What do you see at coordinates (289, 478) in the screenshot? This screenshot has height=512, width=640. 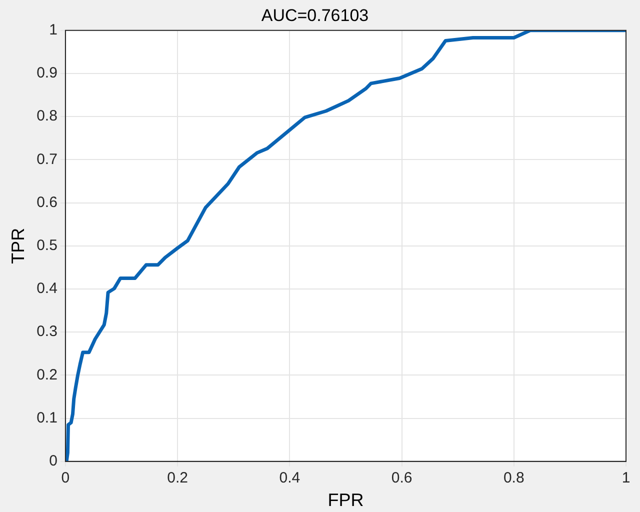 I see `x-tick-label: 0.4` at bounding box center [289, 478].